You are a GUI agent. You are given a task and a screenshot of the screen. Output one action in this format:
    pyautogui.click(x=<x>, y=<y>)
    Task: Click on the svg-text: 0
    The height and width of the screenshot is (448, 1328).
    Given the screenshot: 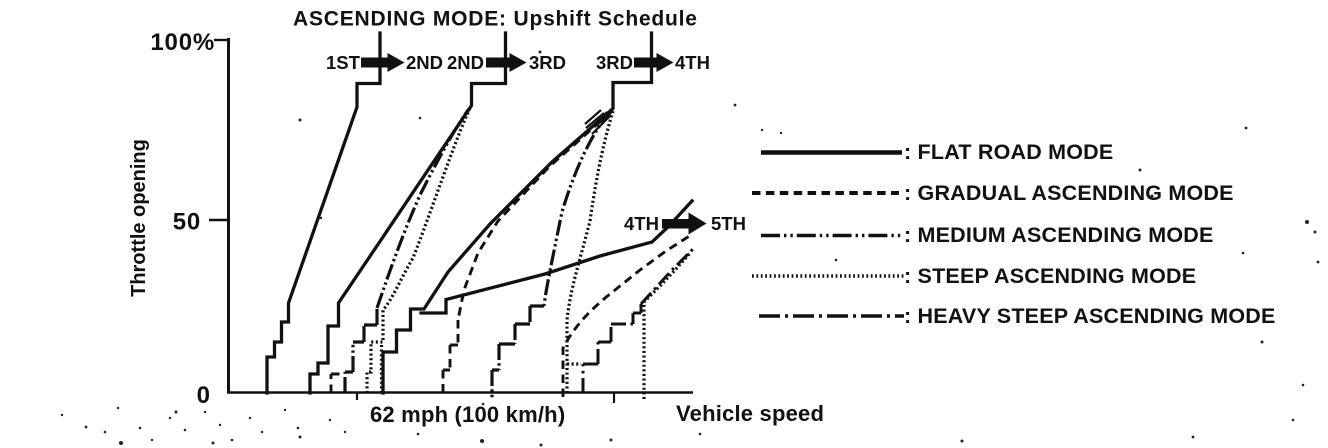 What is the action you would take?
    pyautogui.click(x=203, y=395)
    